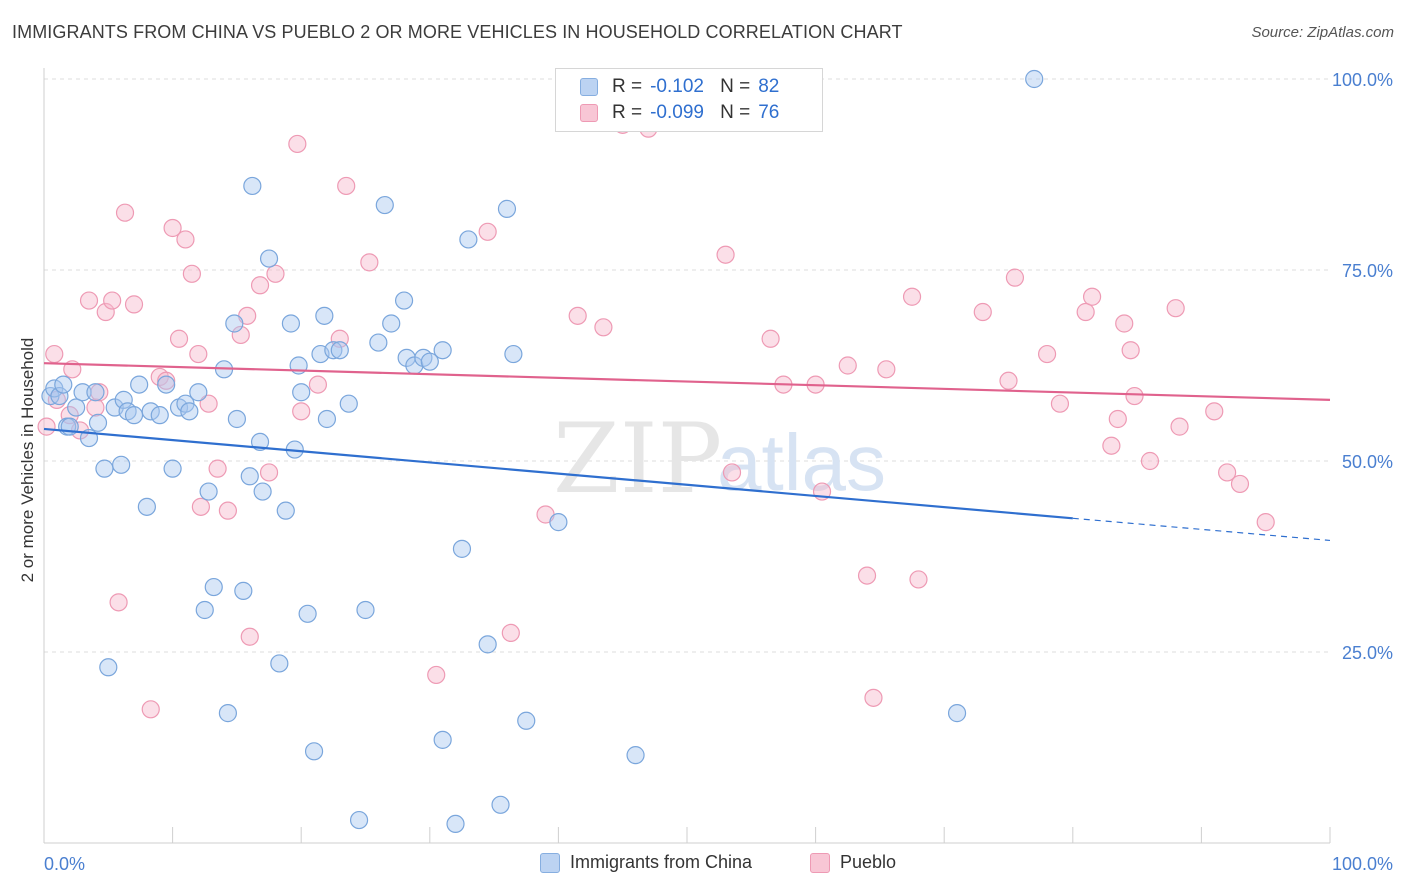 This screenshot has width=1406, height=892. I want to click on trend-line-pueblo, so click(687, 381).